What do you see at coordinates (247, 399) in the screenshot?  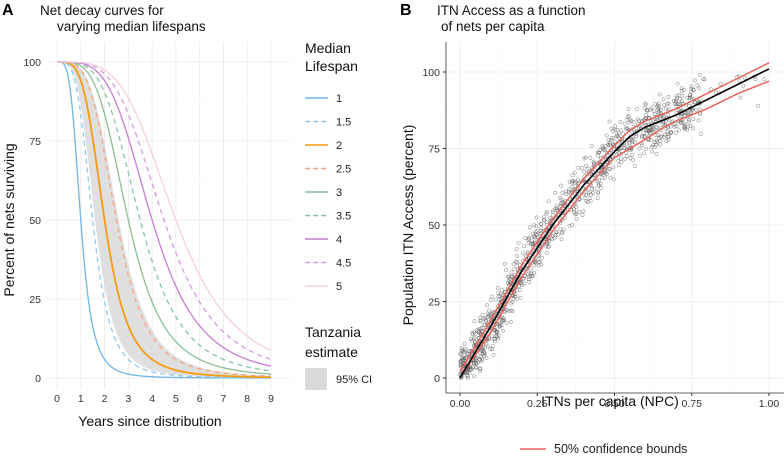 I see `panel-a-x-tick-label: 8` at bounding box center [247, 399].